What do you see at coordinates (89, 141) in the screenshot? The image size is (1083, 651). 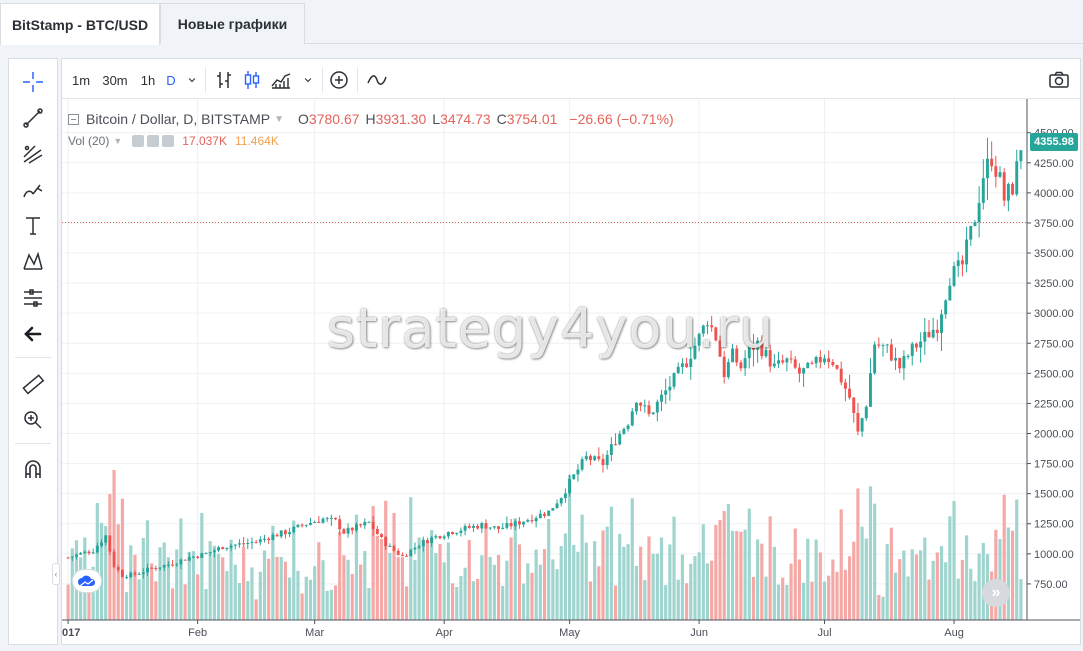 I see `volume-label: Vol (20)` at bounding box center [89, 141].